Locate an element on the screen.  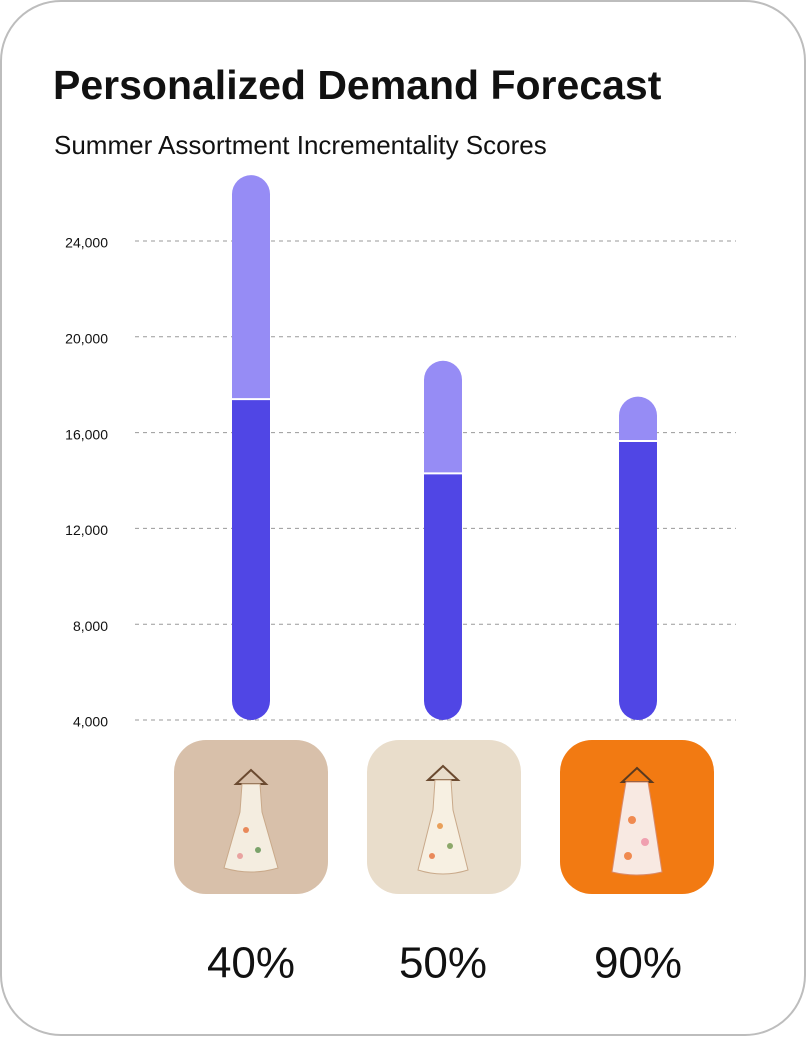
category-label: 40% is located at coordinates (251, 963).